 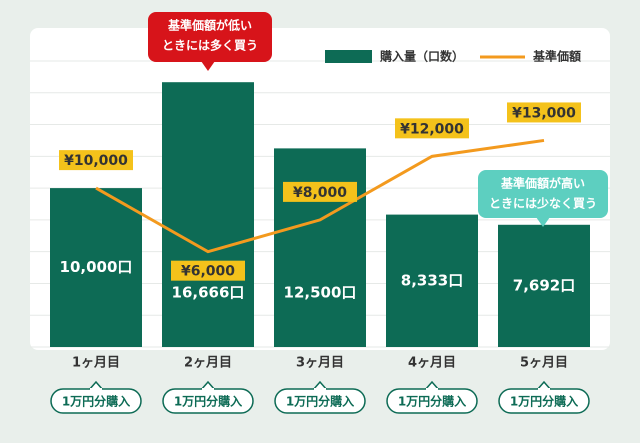 I want to click on price-label: ¥10,000, so click(x=96, y=161).